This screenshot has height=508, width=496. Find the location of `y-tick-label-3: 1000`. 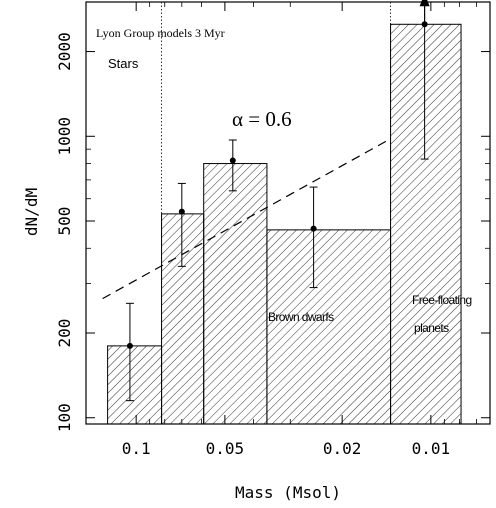

y-tick-label-3: 1000 is located at coordinates (64, 136).